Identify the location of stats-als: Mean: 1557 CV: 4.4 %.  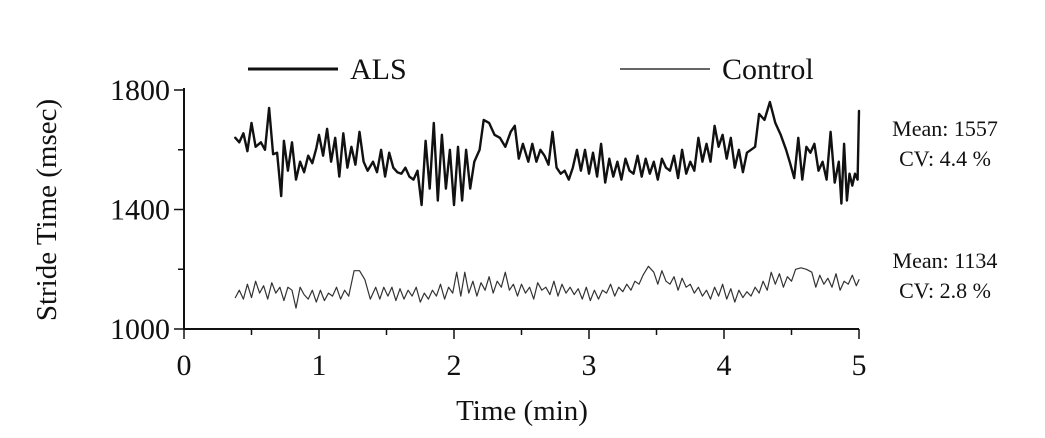
(945, 143).